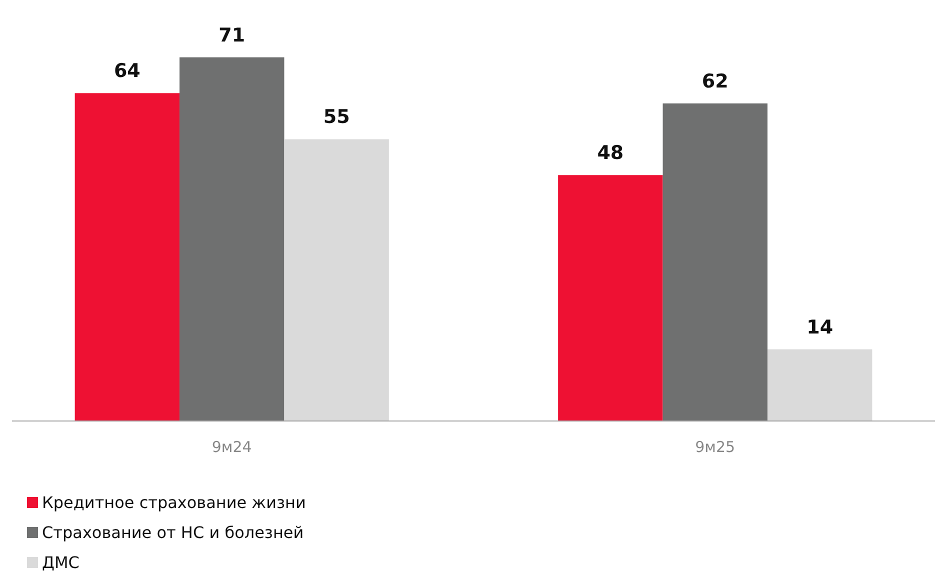 The width and height of the screenshot is (940, 571). I want to click on data-label: 62, so click(715, 81).